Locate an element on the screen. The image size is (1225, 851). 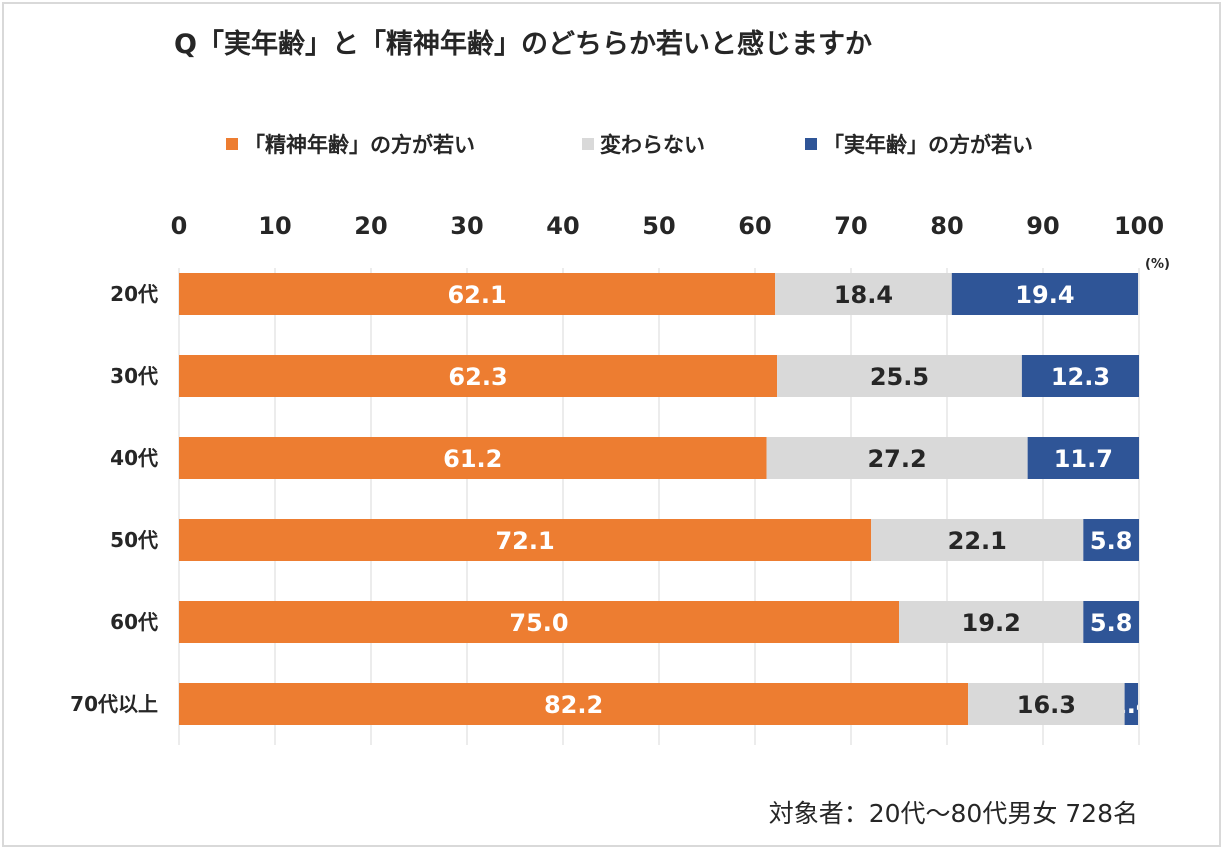
category-label-4: 60代 is located at coordinates (134, 622).